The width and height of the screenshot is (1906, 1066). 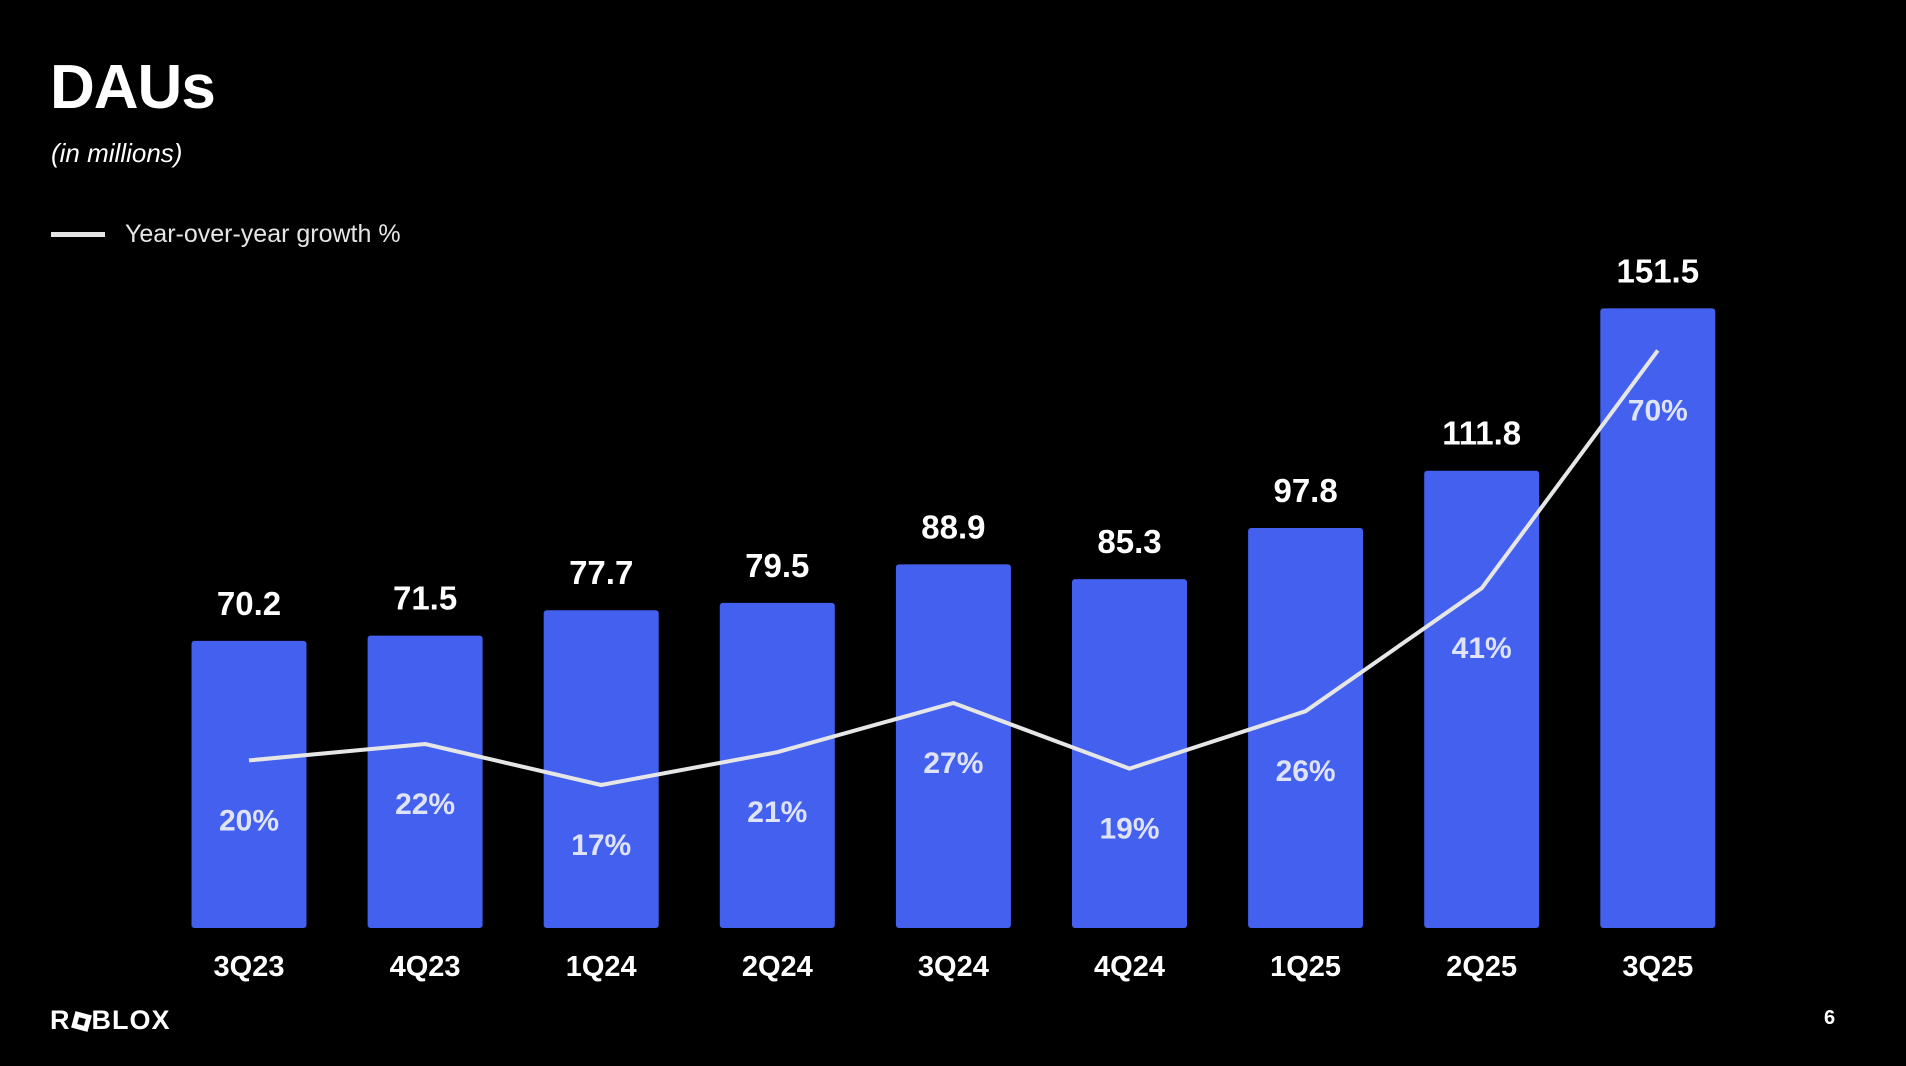 What do you see at coordinates (1305, 490) in the screenshot?
I see `bar-value-label: 97.8` at bounding box center [1305, 490].